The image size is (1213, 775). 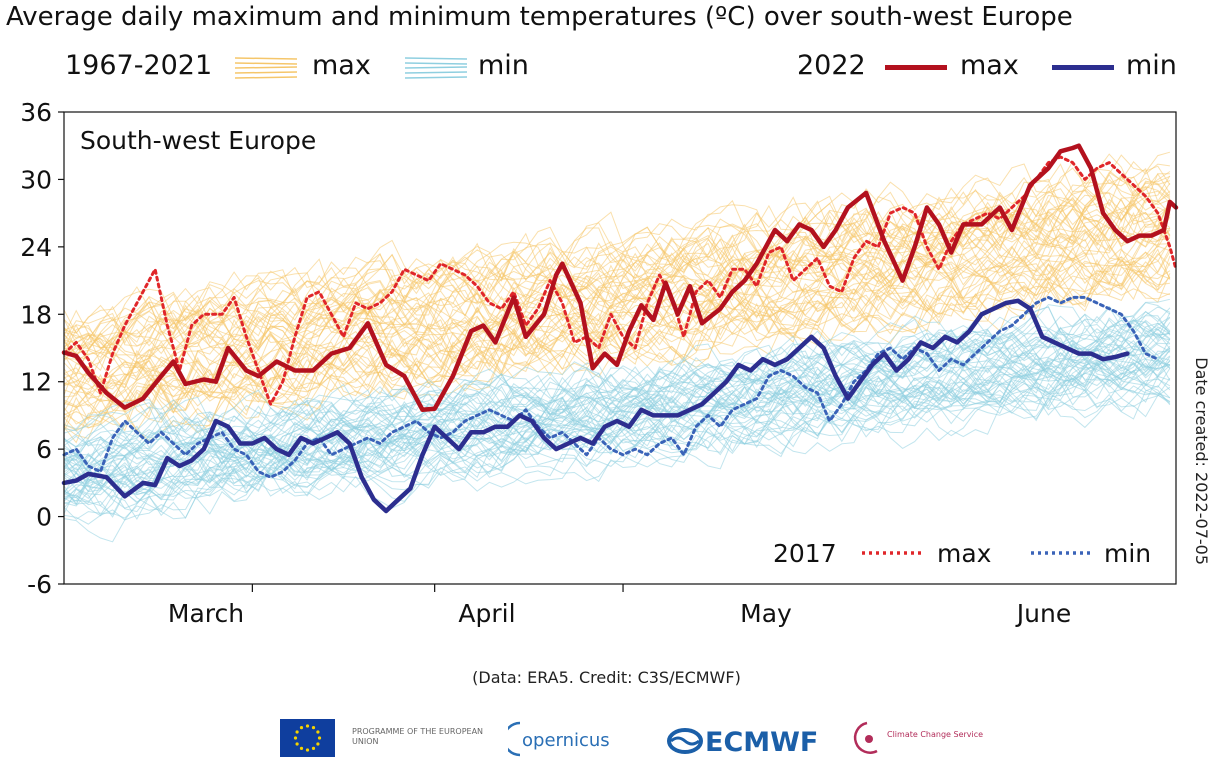 What do you see at coordinates (266, 68) in the screenshot?
I see `legend-hist-max-swatch` at bounding box center [266, 68].